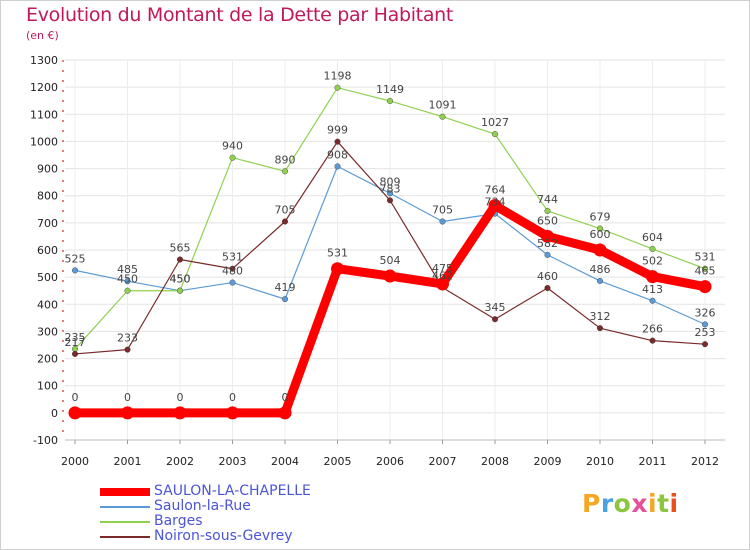 The image size is (750, 550). Describe the element at coordinates (705, 461) in the screenshot. I see `x-tick-label: 2012` at that location.